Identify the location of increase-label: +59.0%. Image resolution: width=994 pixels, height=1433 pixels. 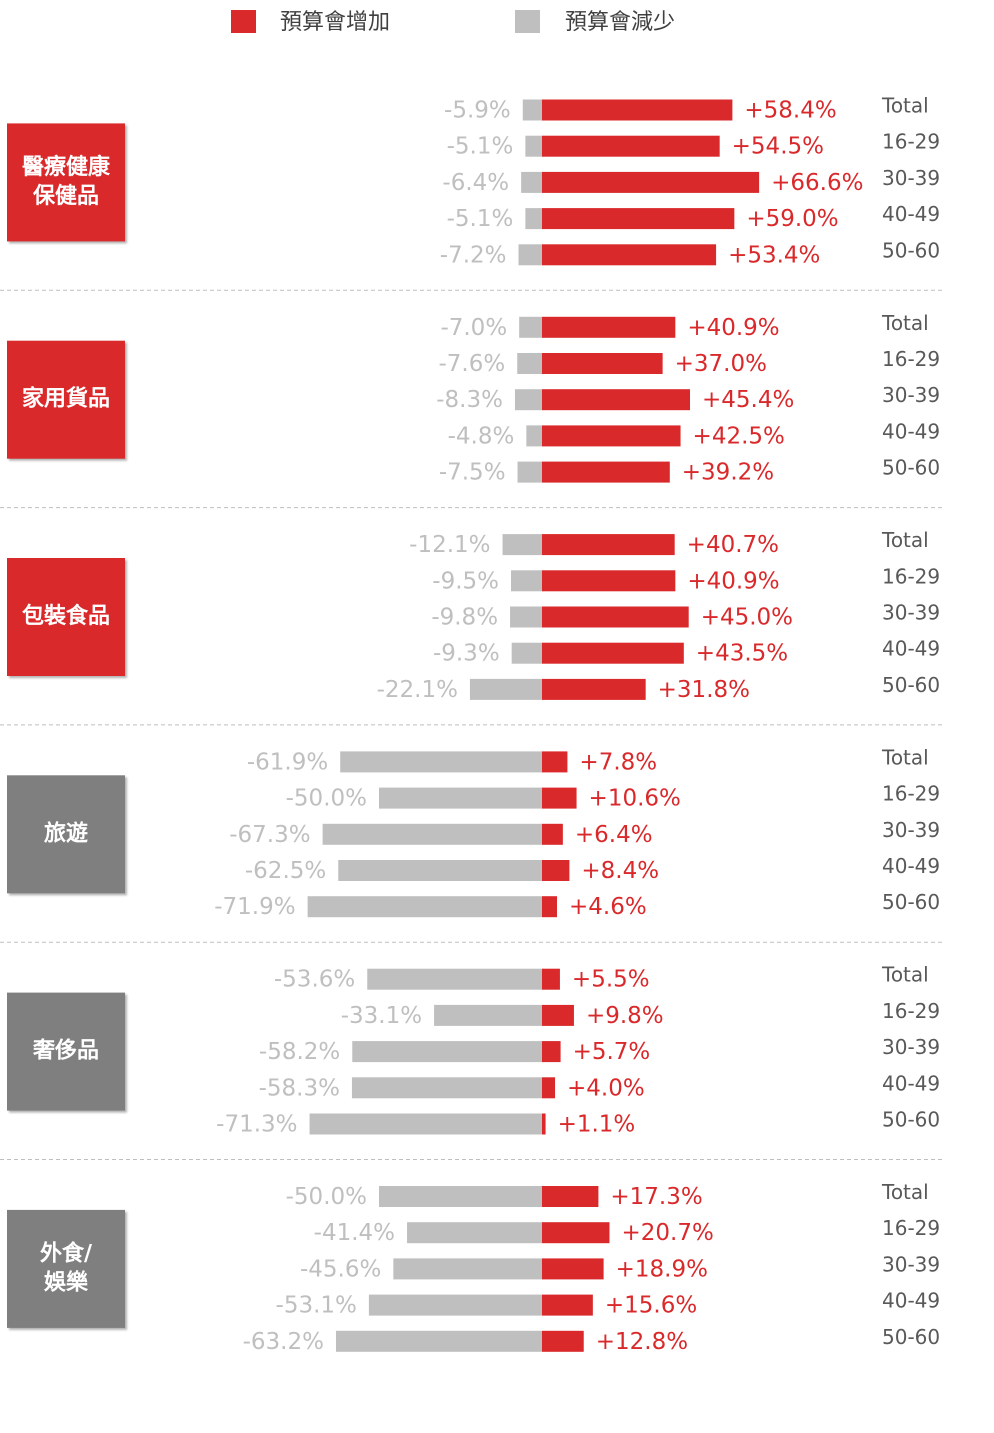
(792, 219).